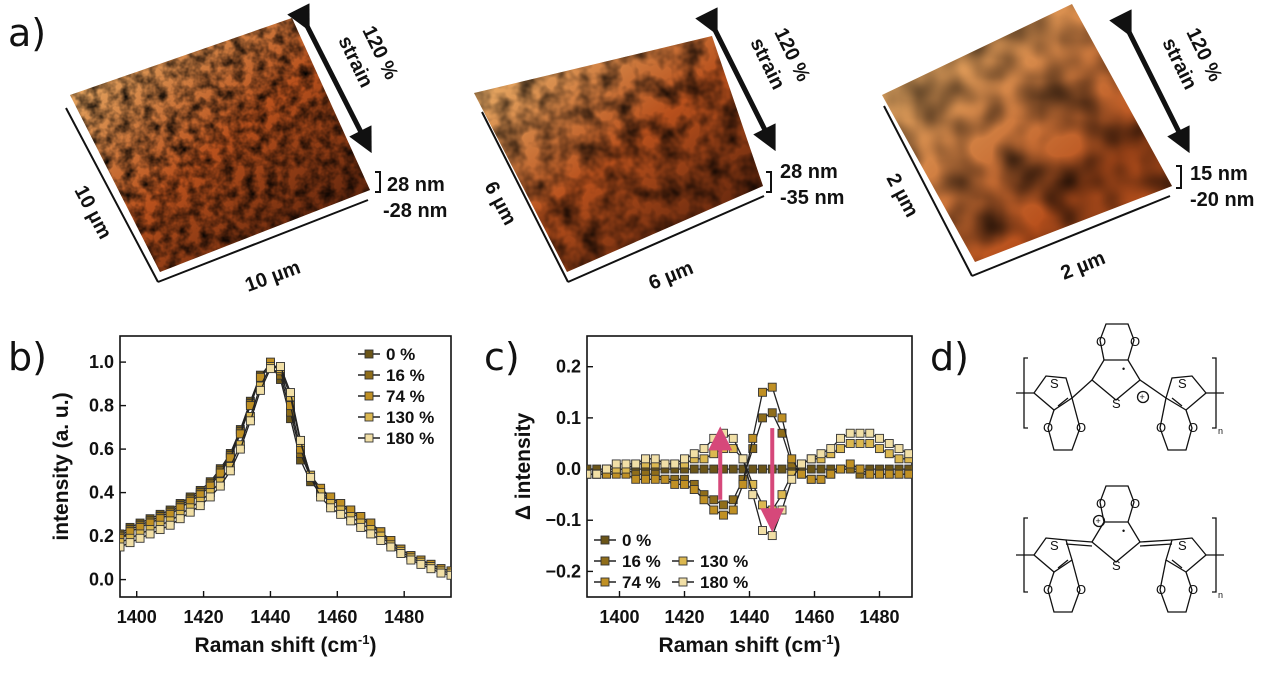 This screenshot has height=684, width=1280. What do you see at coordinates (659, 151) in the screenshot?
I see `afm-image-2: 120 % strain 28 nm -35 nm 6 µm 6 µm` at bounding box center [659, 151].